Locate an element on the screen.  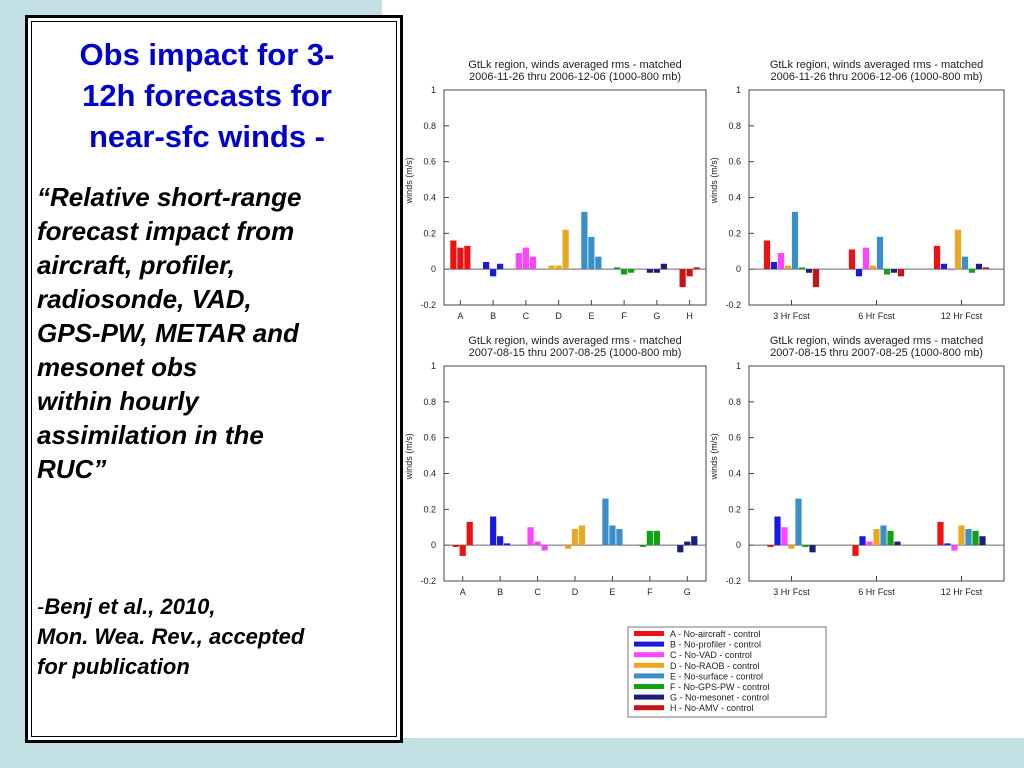
quote-line: GPS-PW, METAR and is located at coordinates (168, 333).